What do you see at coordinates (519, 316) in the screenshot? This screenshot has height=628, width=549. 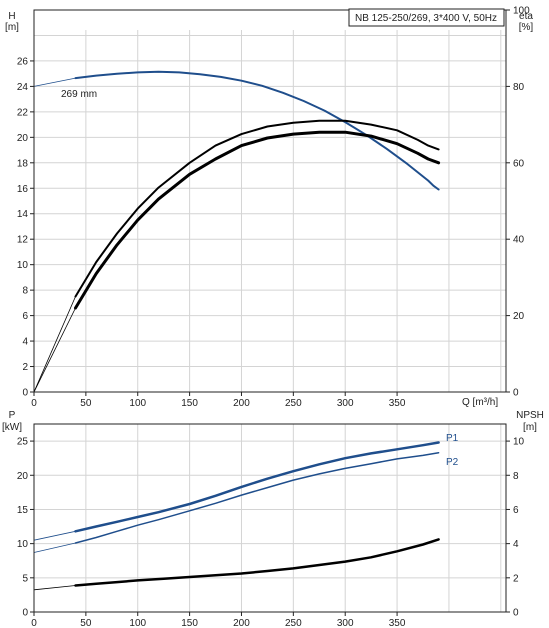 I see `top-right-tick-label: 20` at bounding box center [519, 316].